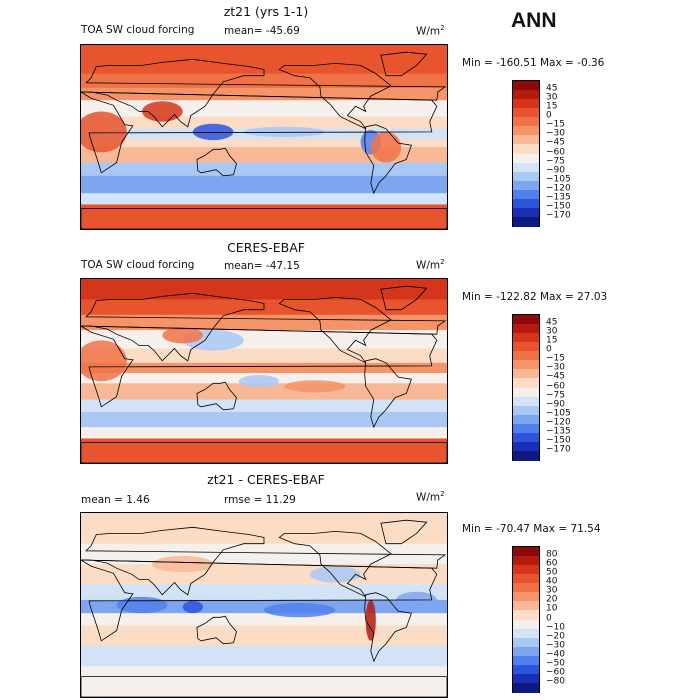  What do you see at coordinates (552, 608) in the screenshot?
I see `colorbar-label: 10` at bounding box center [552, 608].